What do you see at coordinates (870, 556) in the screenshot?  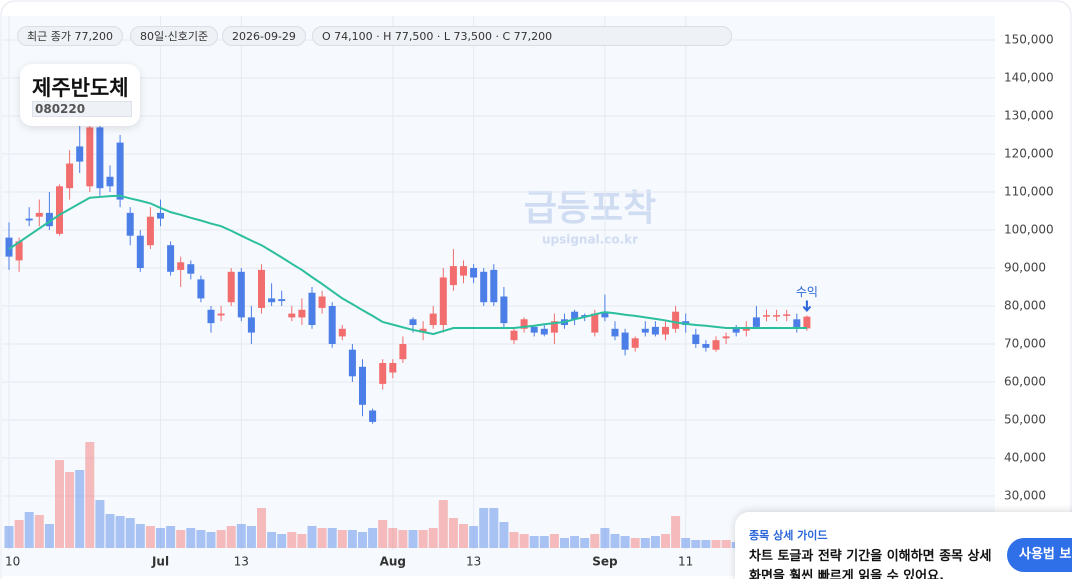 I see `guide-text: 차트 토글과 전략 기간을 이해하면 종목 상세` at bounding box center [870, 556].